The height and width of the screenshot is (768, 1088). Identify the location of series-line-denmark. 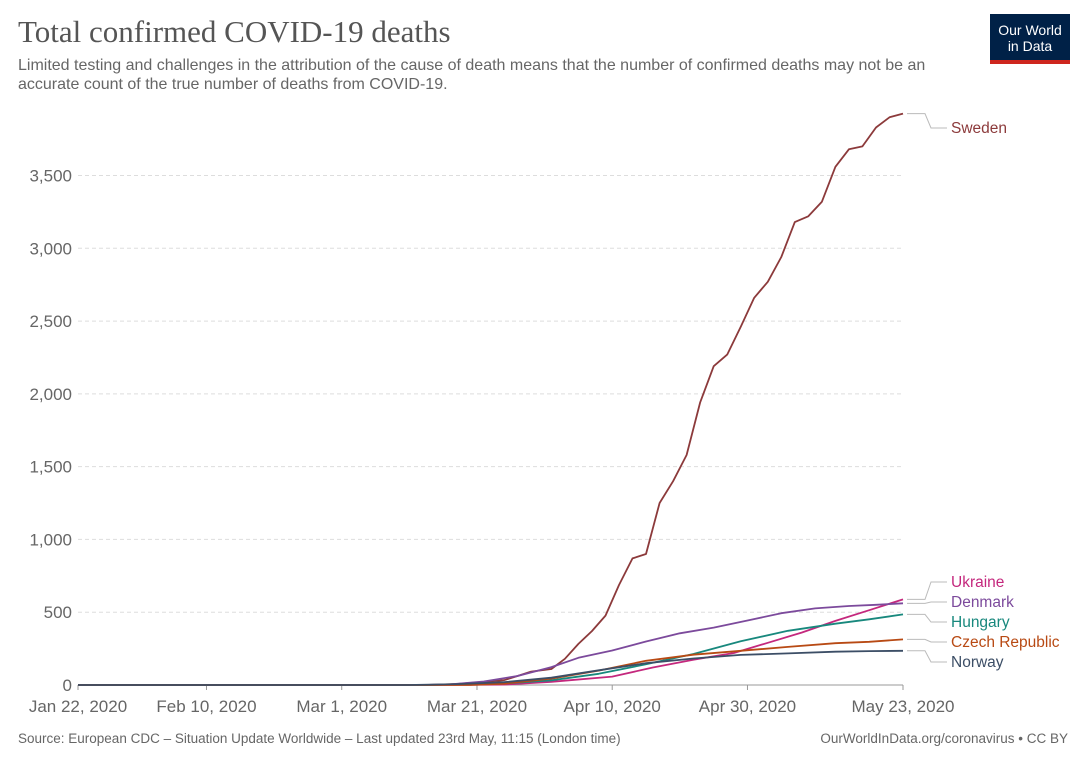
(491, 644).